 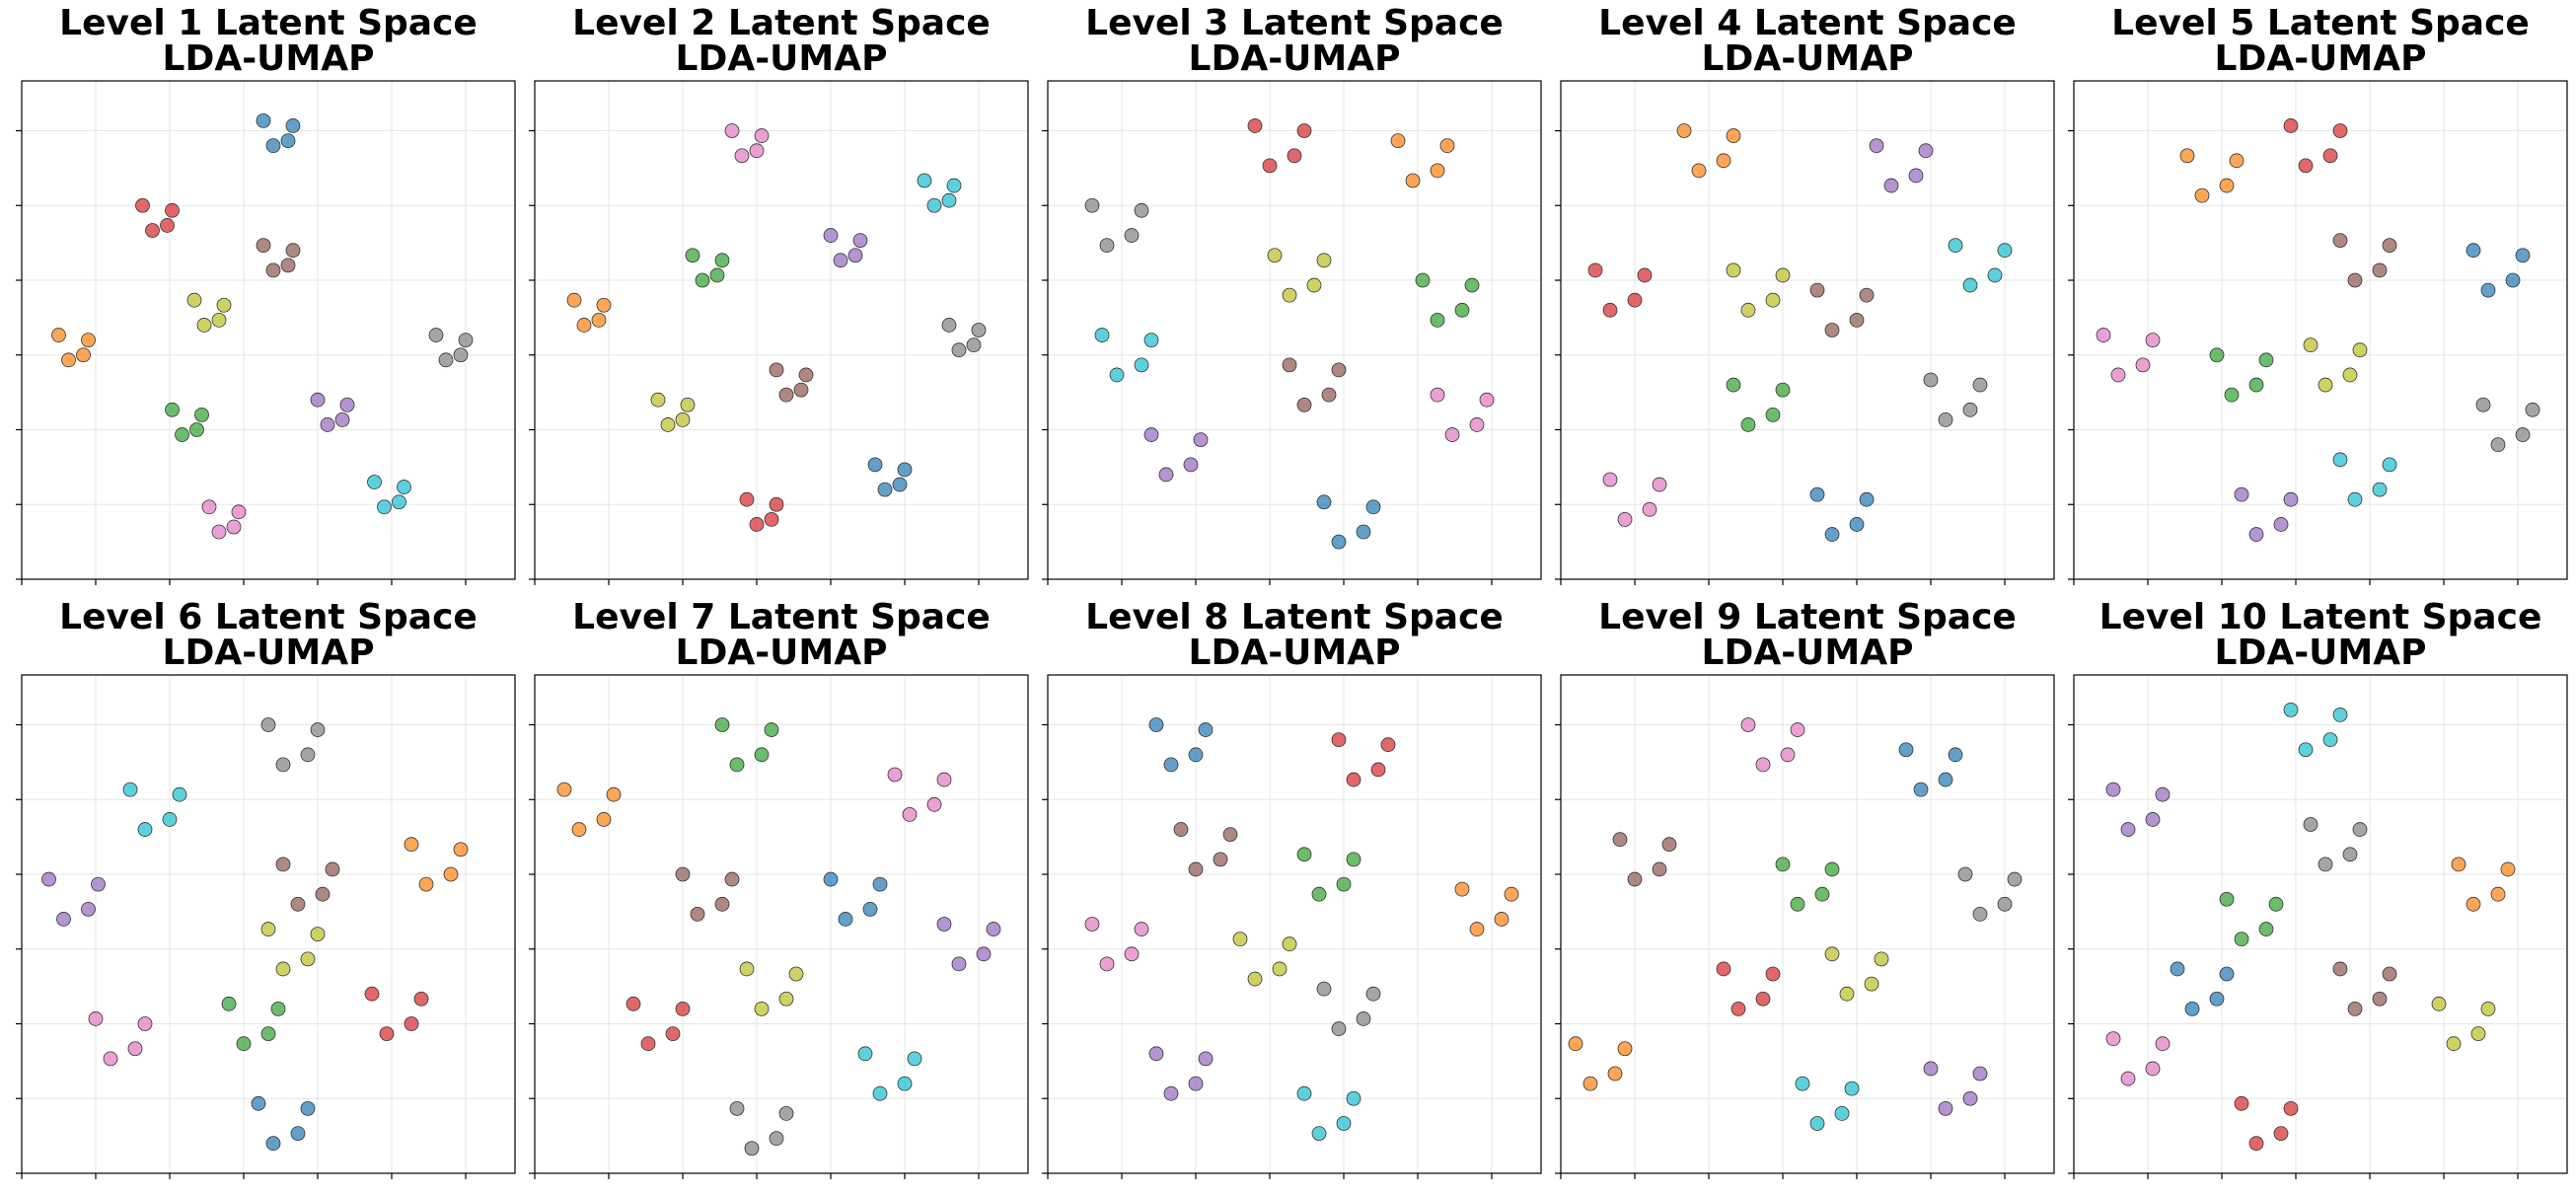 What do you see at coordinates (1294, 23) in the screenshot?
I see `panel-title: Level 3 Latent Space` at bounding box center [1294, 23].